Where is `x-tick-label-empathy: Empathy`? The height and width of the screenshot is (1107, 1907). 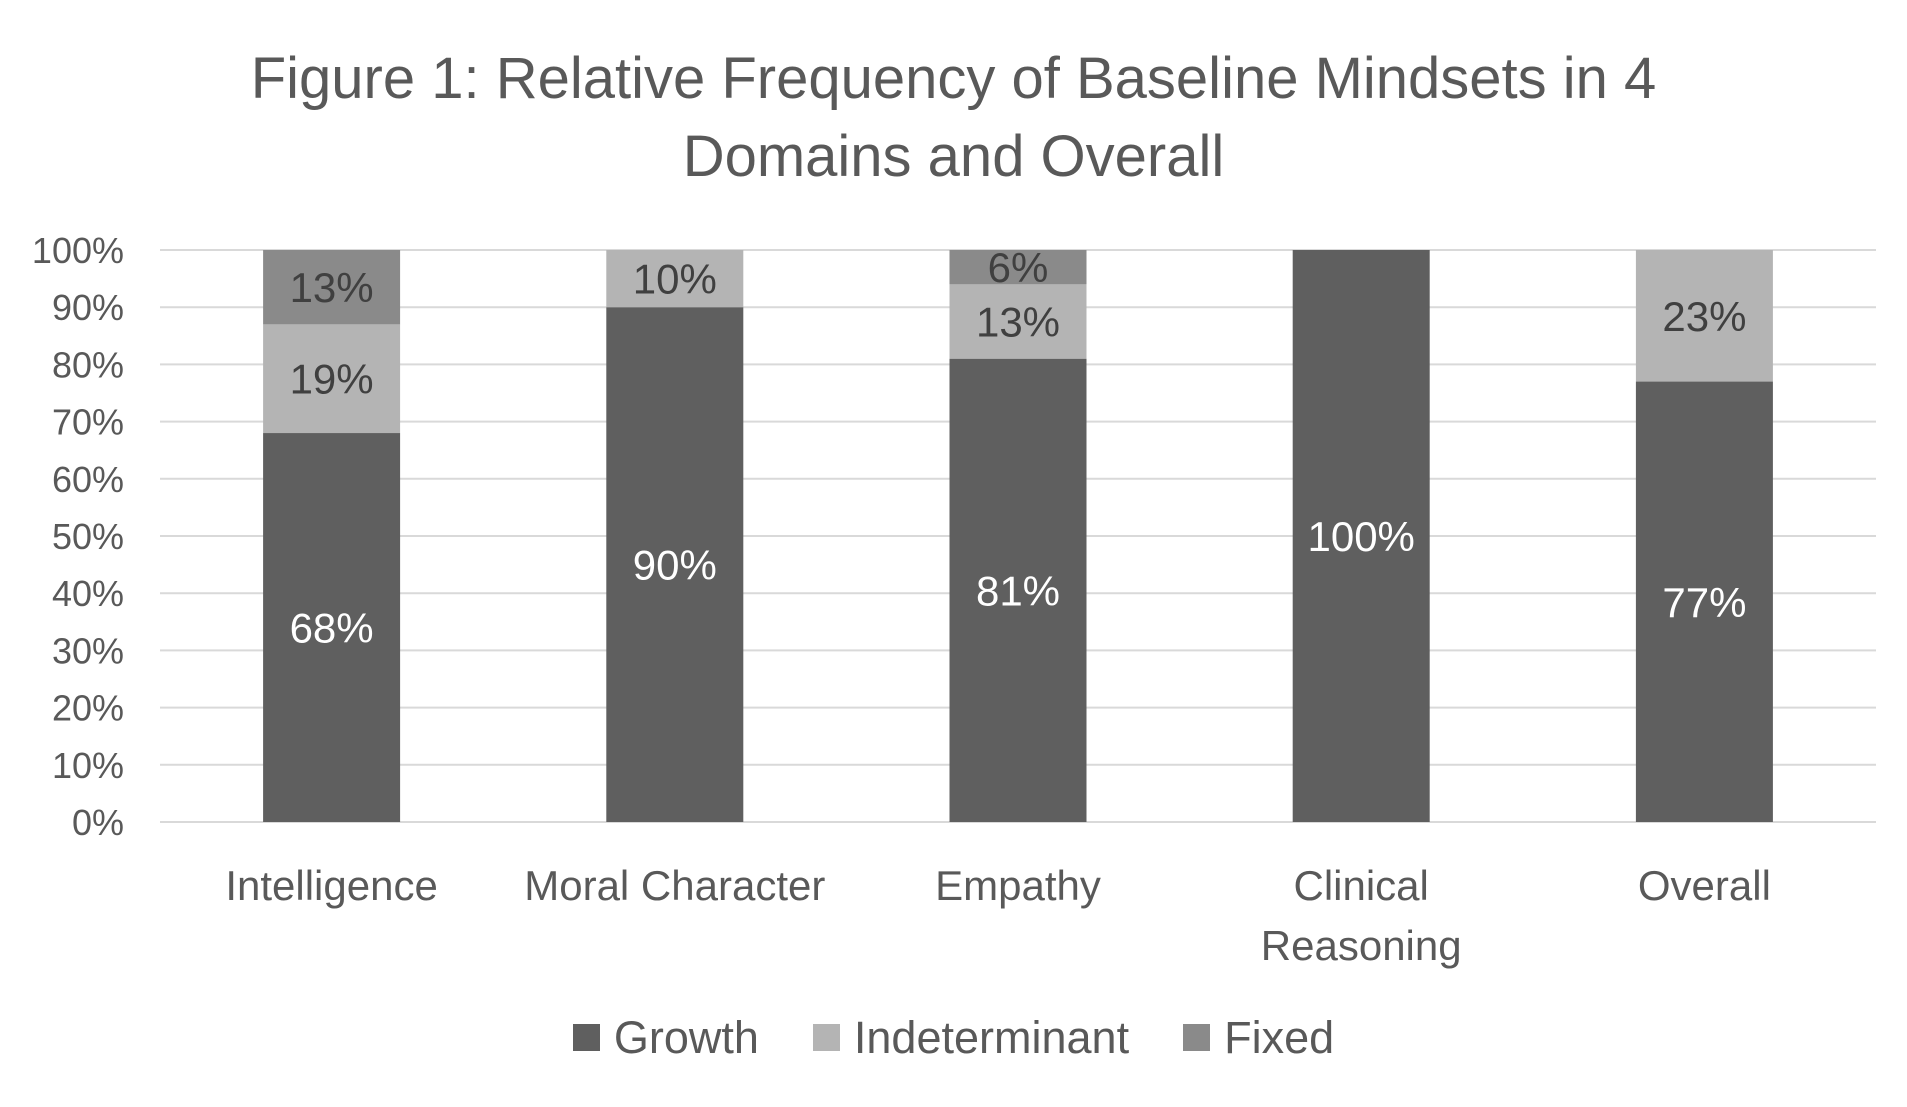 x-tick-label-empathy: Empathy is located at coordinates (1018, 885).